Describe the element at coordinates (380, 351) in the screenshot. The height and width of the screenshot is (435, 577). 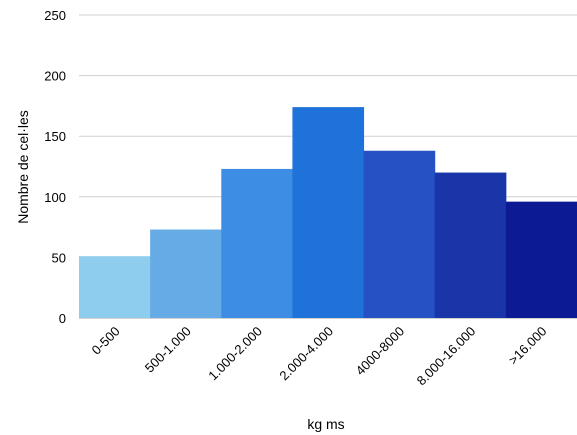
I see `x-tick-label: 4000-8000` at that location.